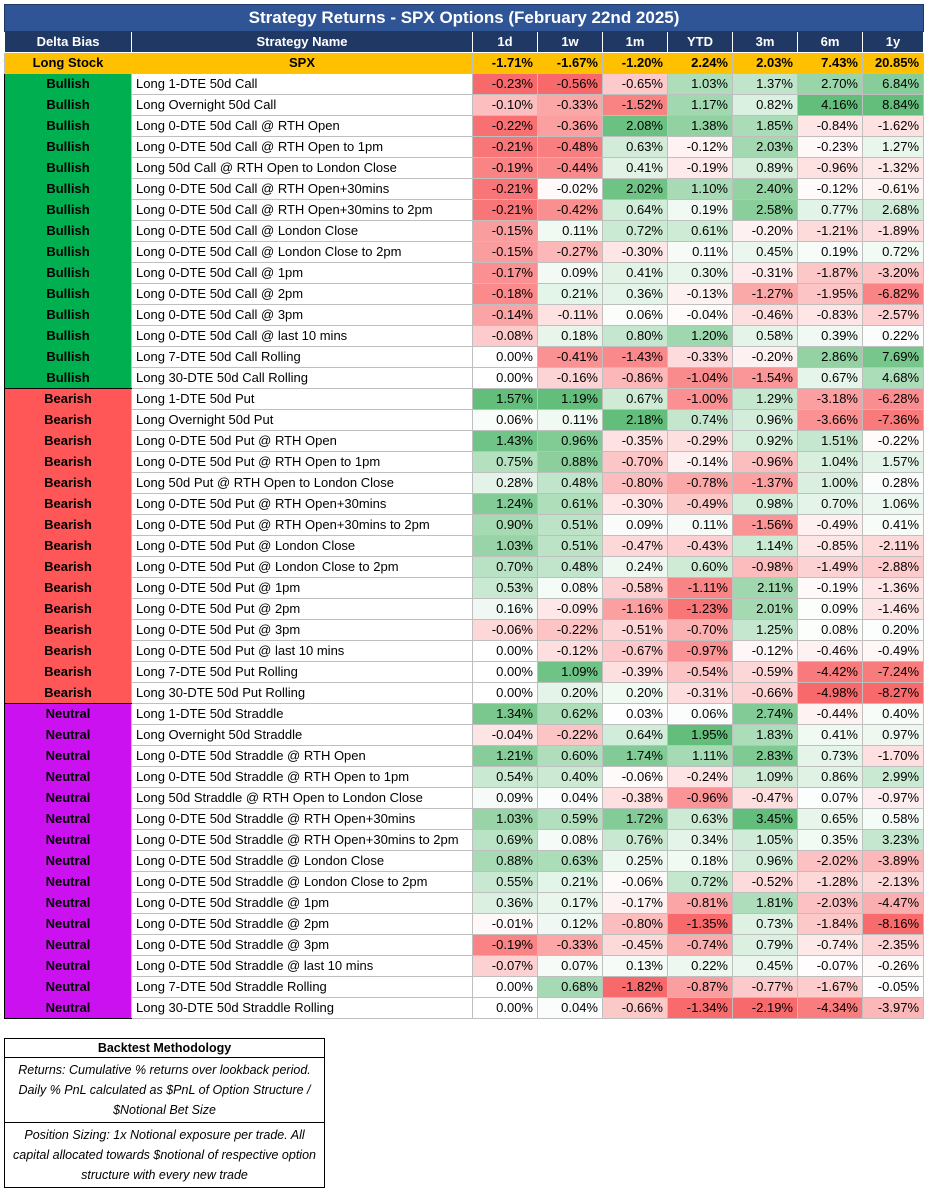 The image size is (929, 1188). What do you see at coordinates (893, 672) in the screenshot?
I see `return-value: -7.24%` at bounding box center [893, 672].